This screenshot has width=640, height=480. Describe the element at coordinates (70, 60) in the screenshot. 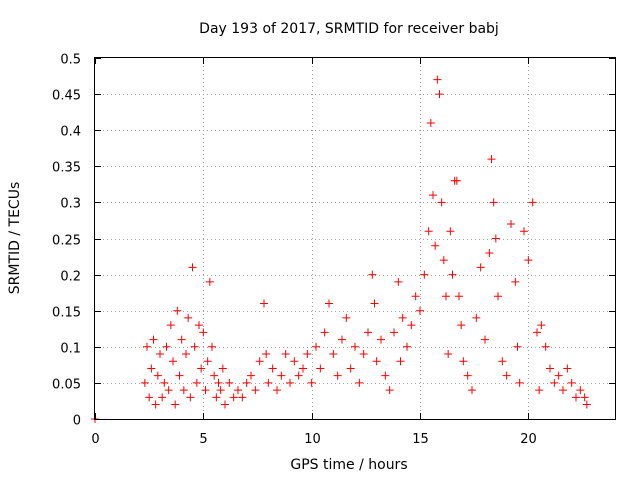

I see `y-tick-label: 0.5` at that location.